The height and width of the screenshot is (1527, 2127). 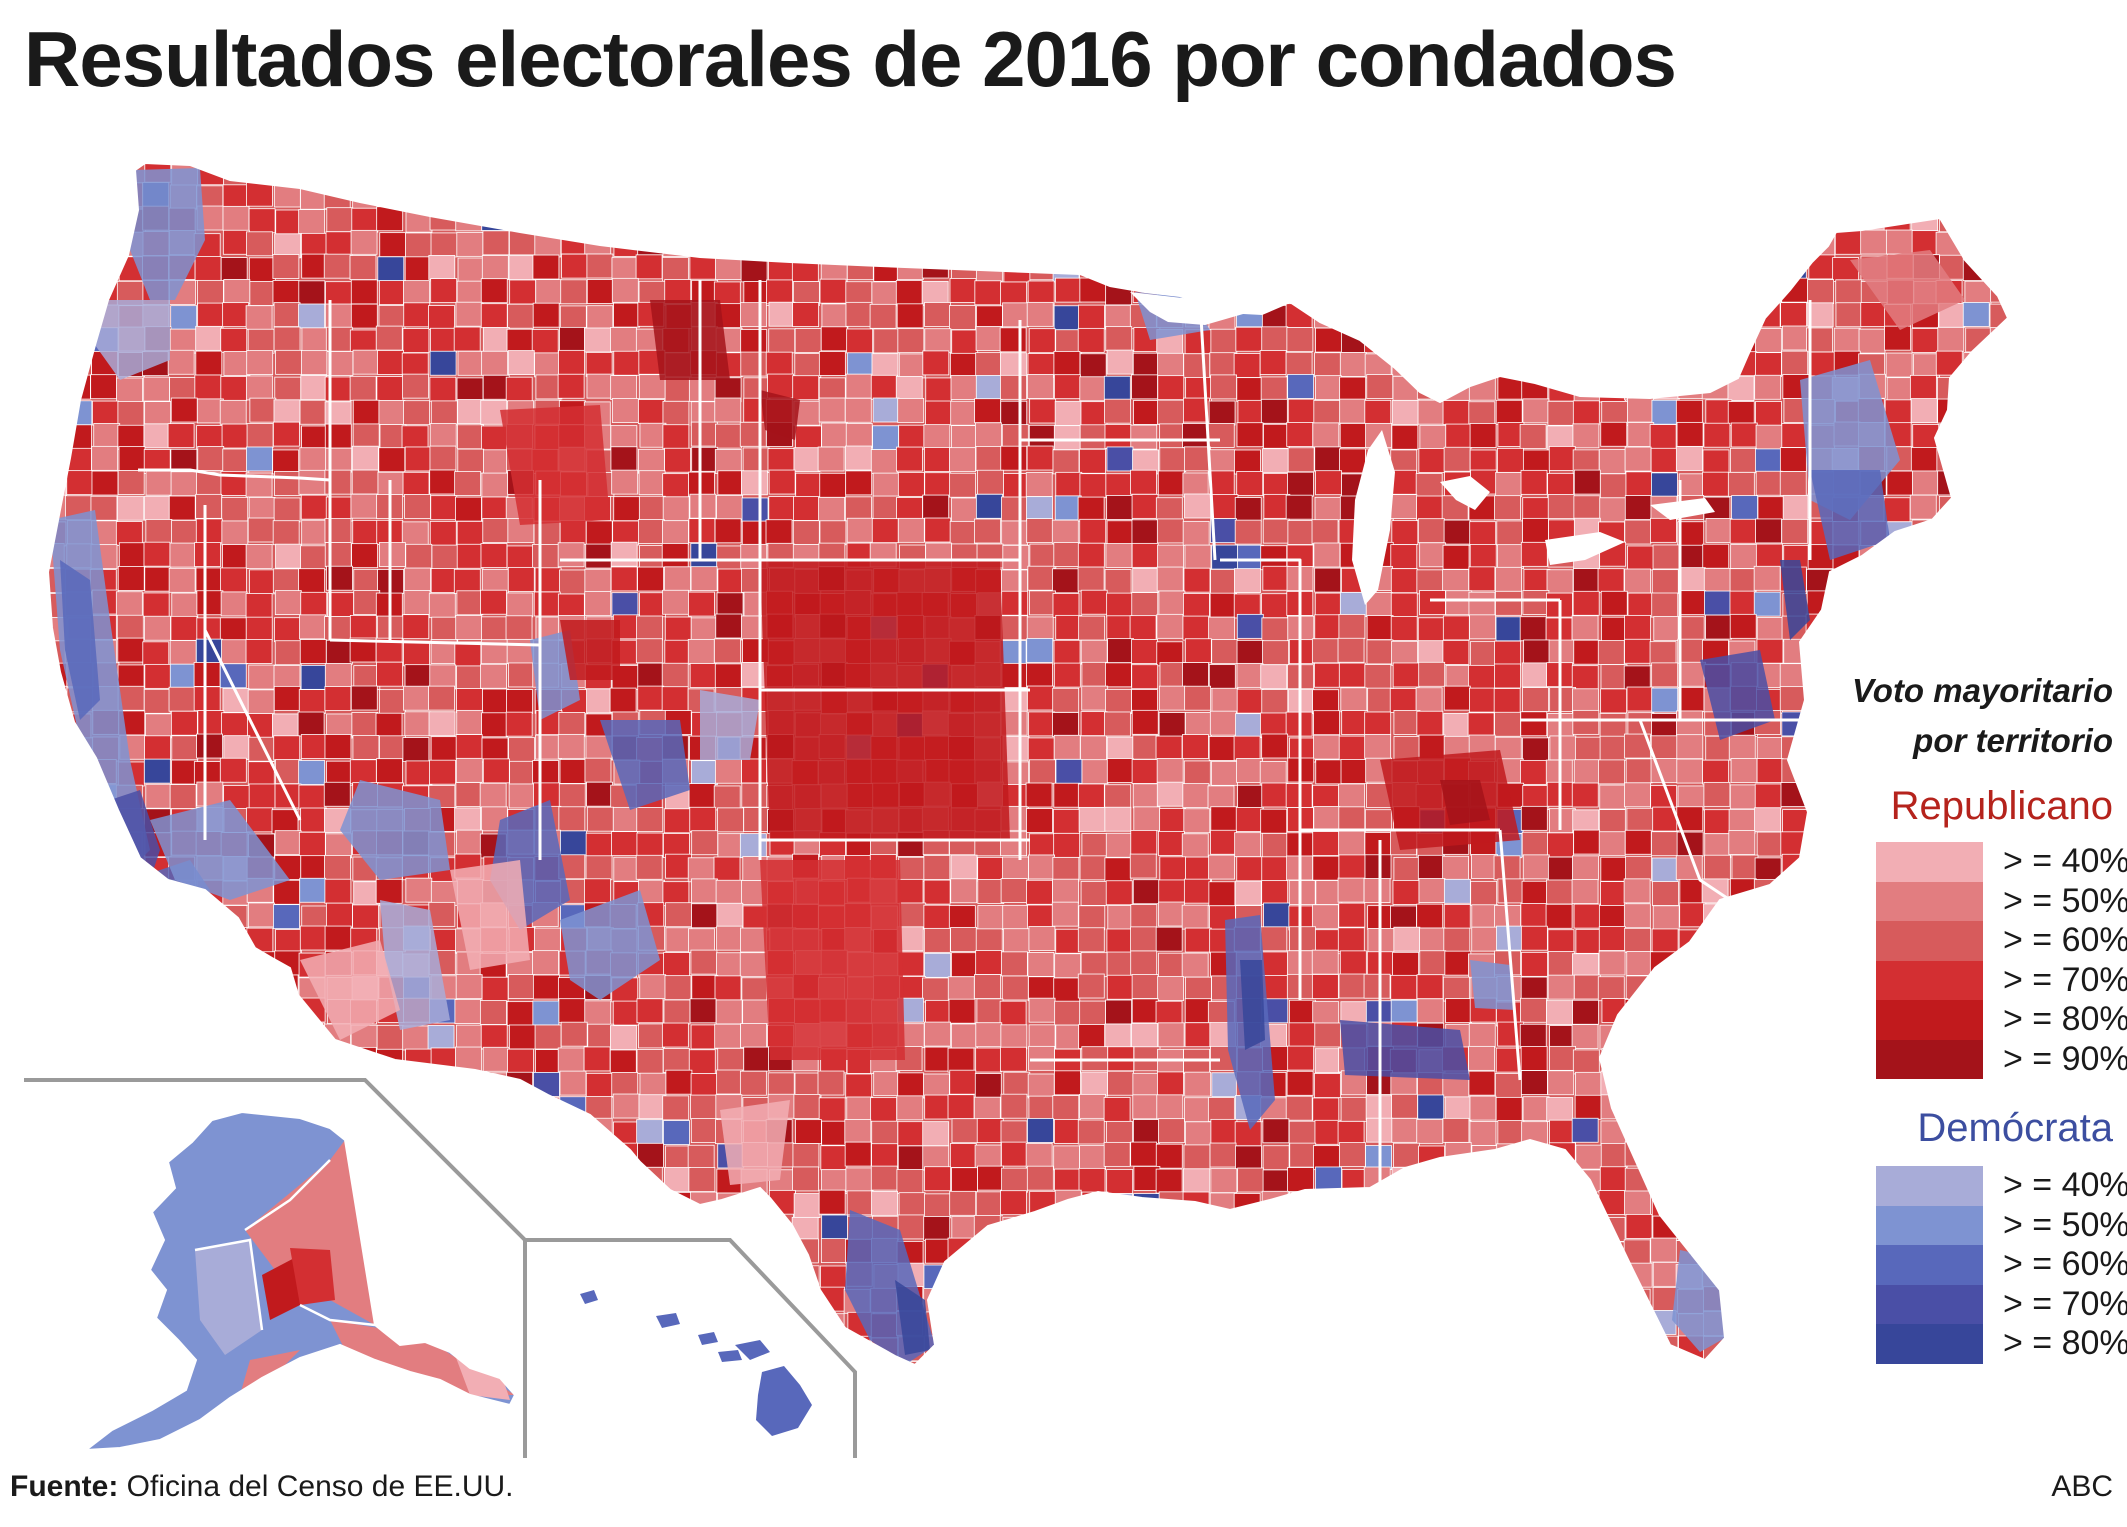 I want to click on legend-republican-label: > = 40%, so click(x=2065, y=861).